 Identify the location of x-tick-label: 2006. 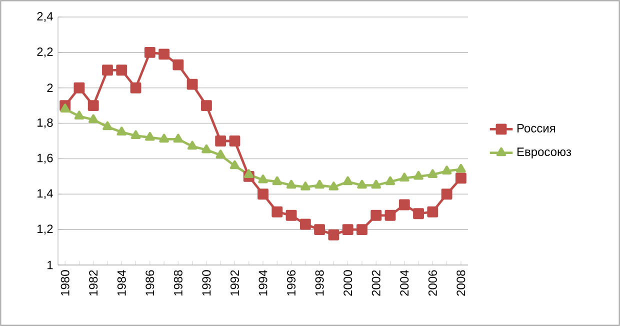
(432, 283).